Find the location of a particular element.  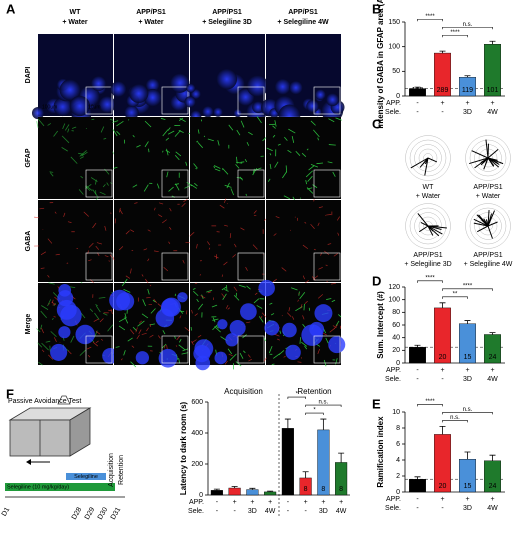

day-label: D28 is located at coordinates (77, 513).